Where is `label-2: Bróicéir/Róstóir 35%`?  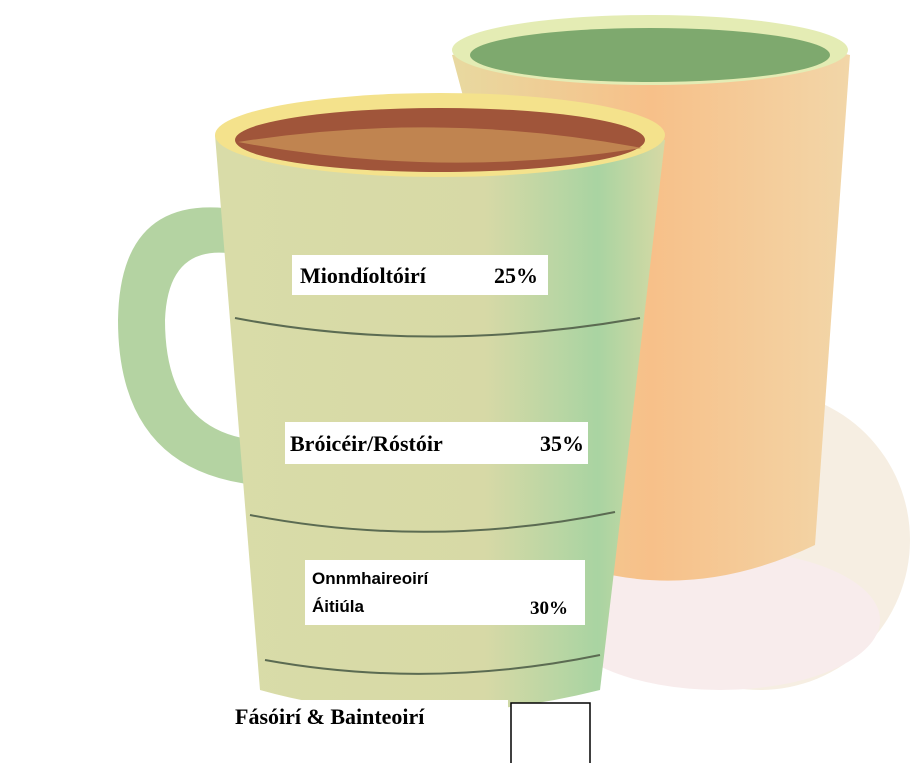
label-2: Bróicéir/Róstóir 35% is located at coordinates (436, 443).